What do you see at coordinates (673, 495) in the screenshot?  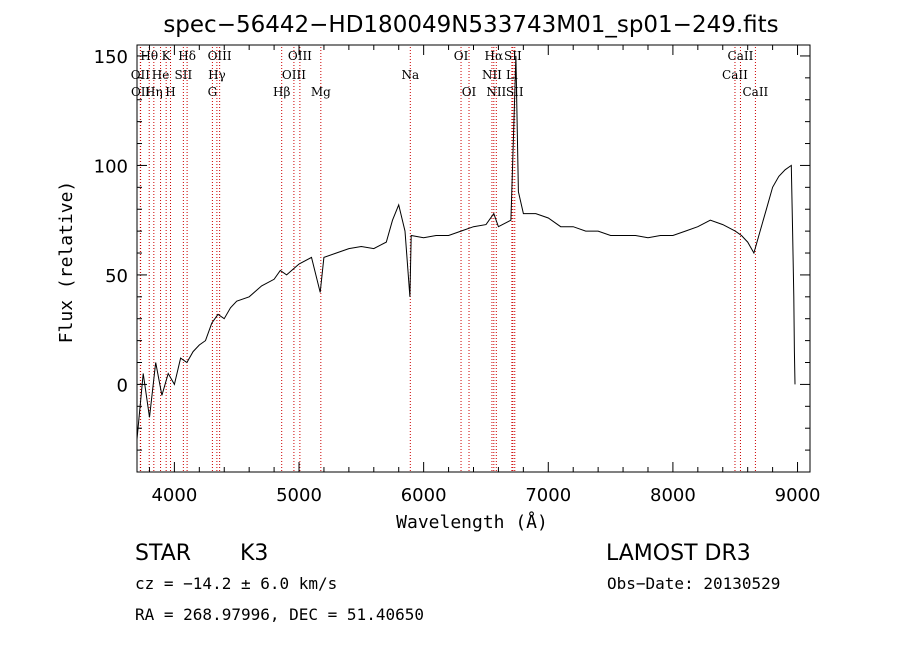 I see `x-tick-label: 8000` at bounding box center [673, 495].